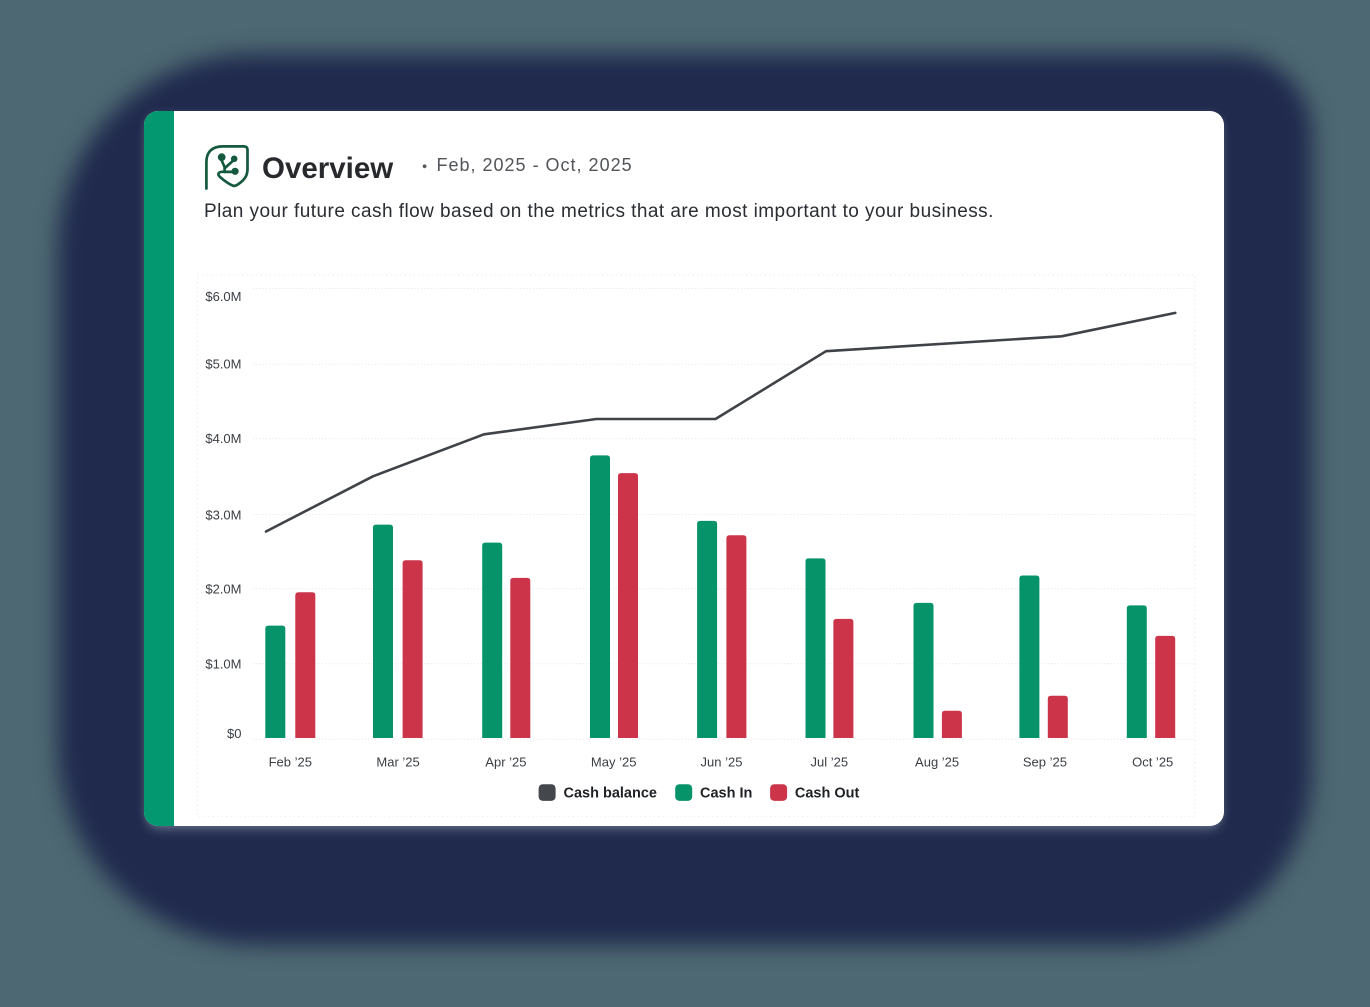 The image size is (1370, 1007). Describe the element at coordinates (614, 761) in the screenshot. I see `svg-text: May ’25` at that location.